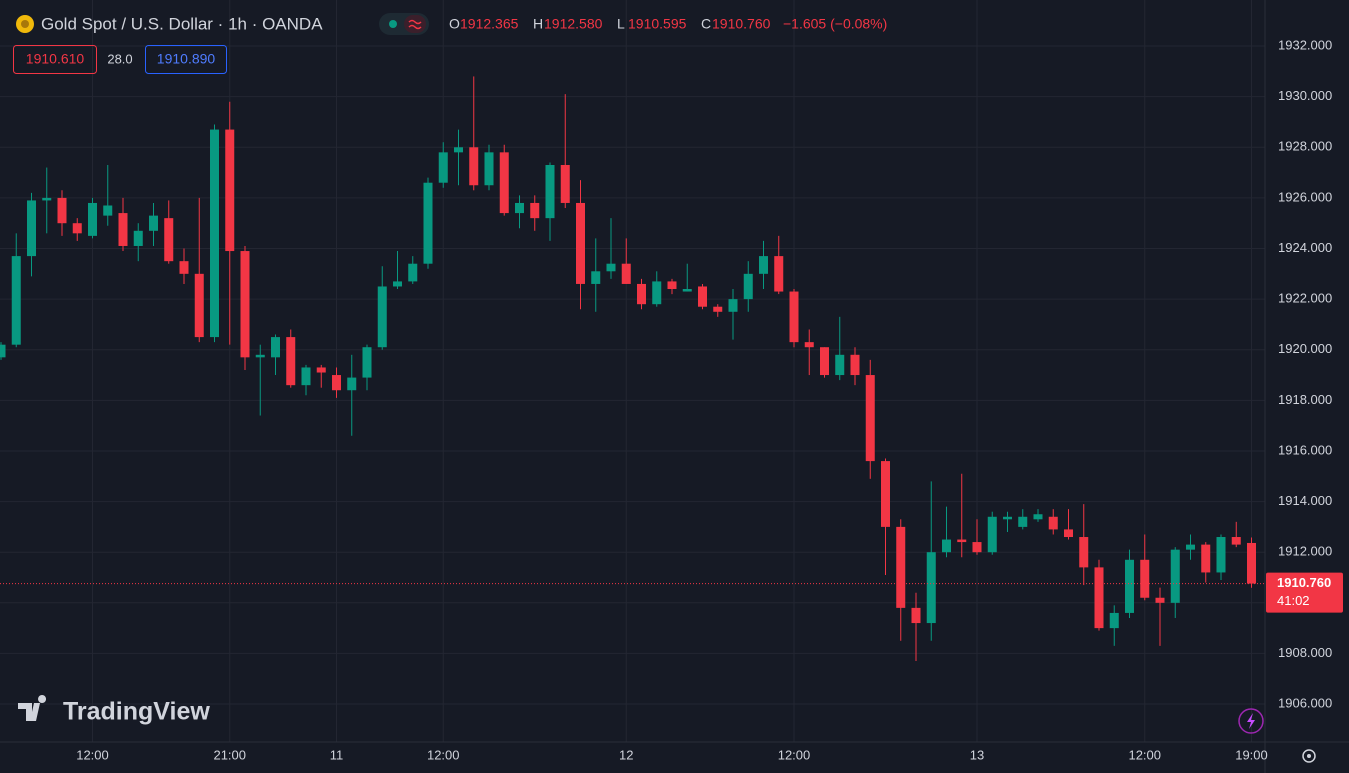  I want to click on y-tick-label: 1928.000, so click(1305, 146).